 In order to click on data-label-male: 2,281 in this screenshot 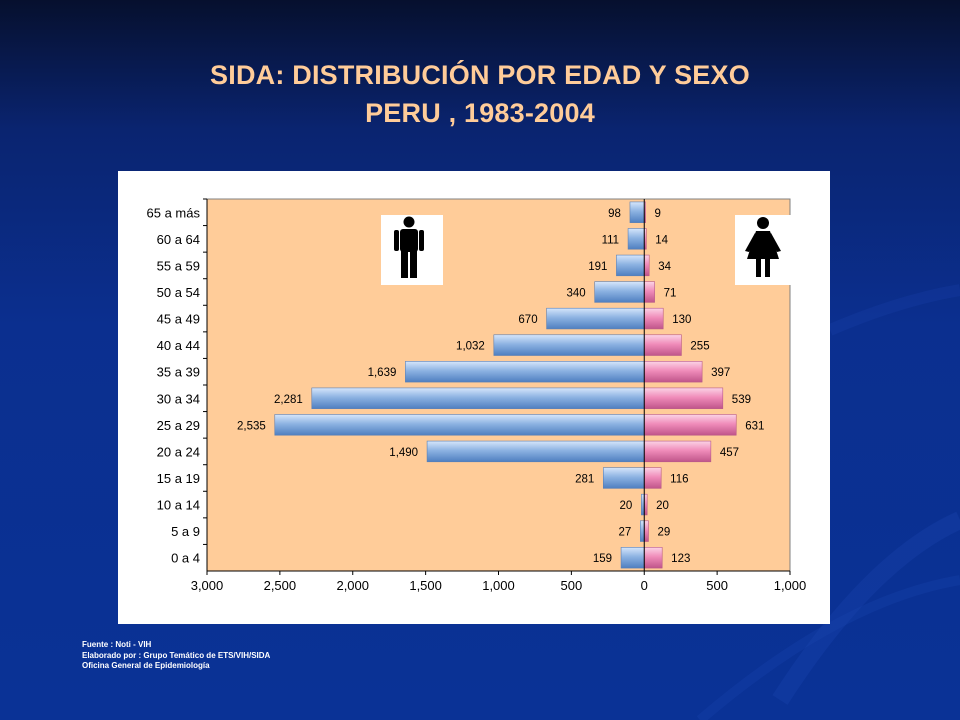, I will do `click(288, 400)`.